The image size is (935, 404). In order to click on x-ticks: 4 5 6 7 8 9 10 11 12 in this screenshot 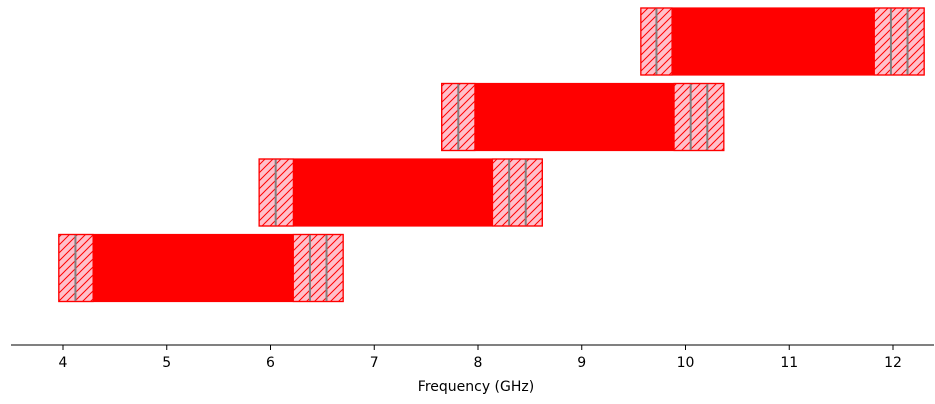, I will do `click(480, 358)`.